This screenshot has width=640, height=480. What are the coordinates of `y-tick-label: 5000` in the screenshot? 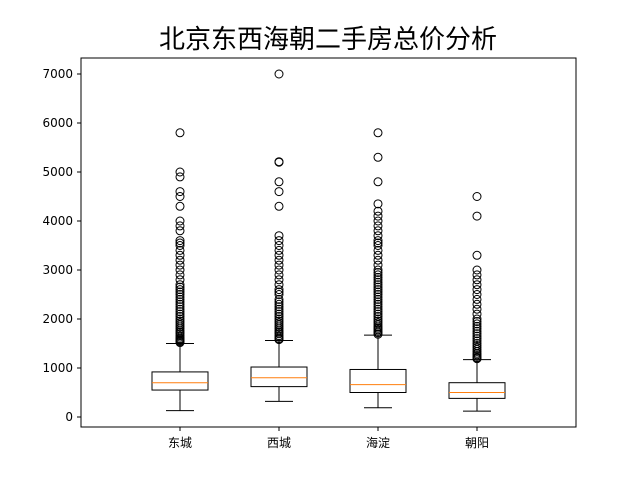 It's located at (57, 172).